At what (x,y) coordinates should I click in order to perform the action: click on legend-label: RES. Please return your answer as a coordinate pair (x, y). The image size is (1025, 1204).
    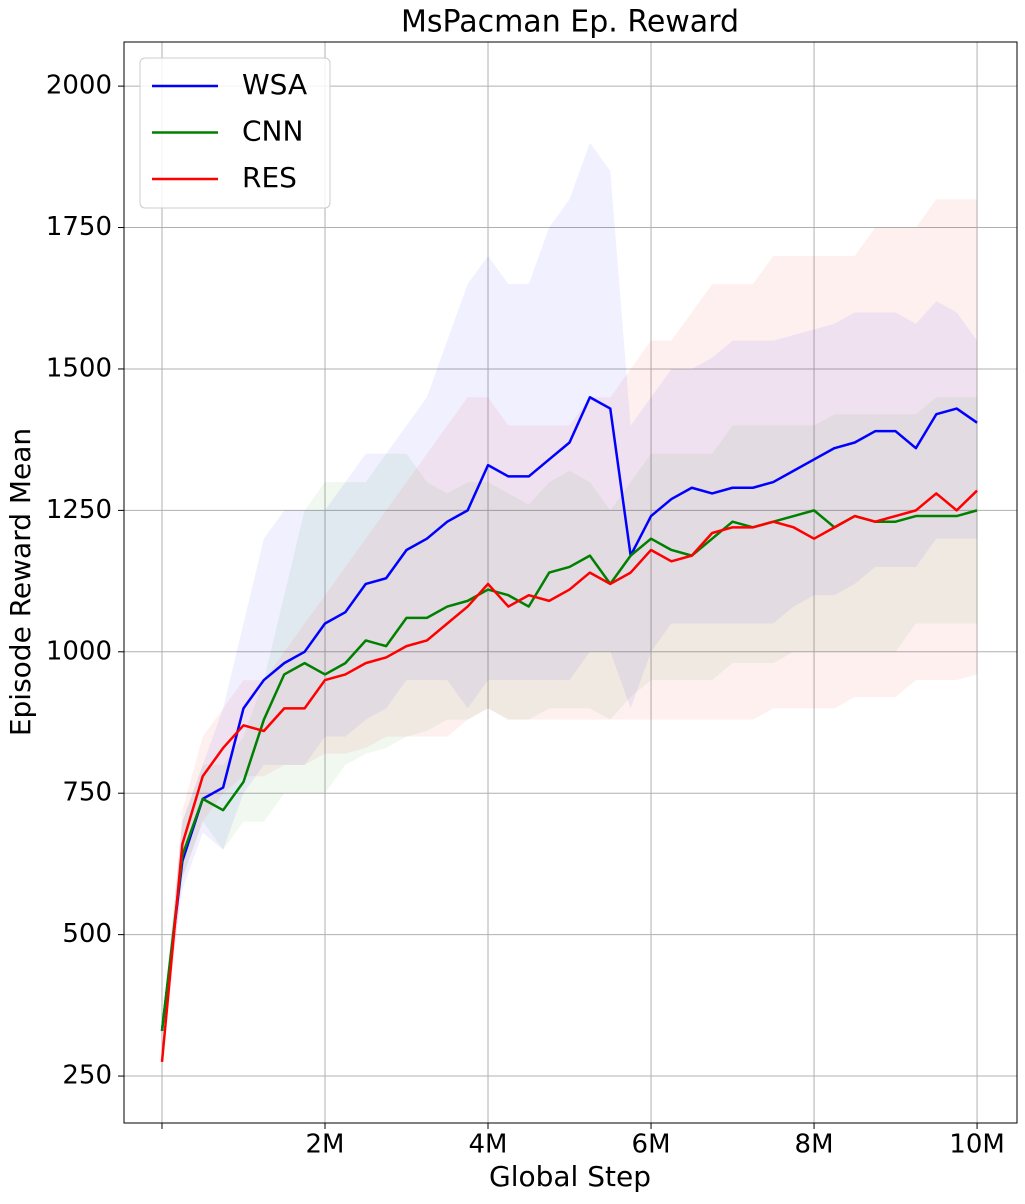
    Looking at the image, I should click on (269, 177).